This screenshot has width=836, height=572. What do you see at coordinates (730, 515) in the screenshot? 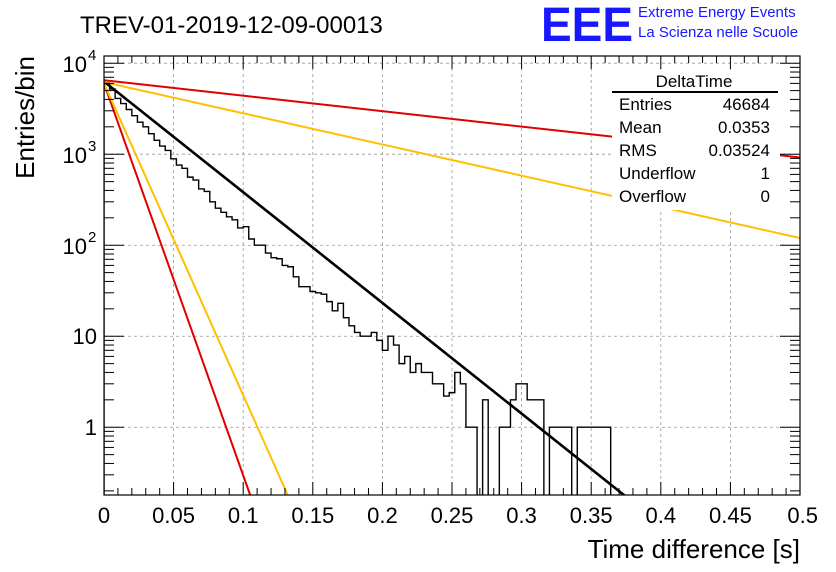
I see `x-tick-label: 0.45` at bounding box center [730, 515].